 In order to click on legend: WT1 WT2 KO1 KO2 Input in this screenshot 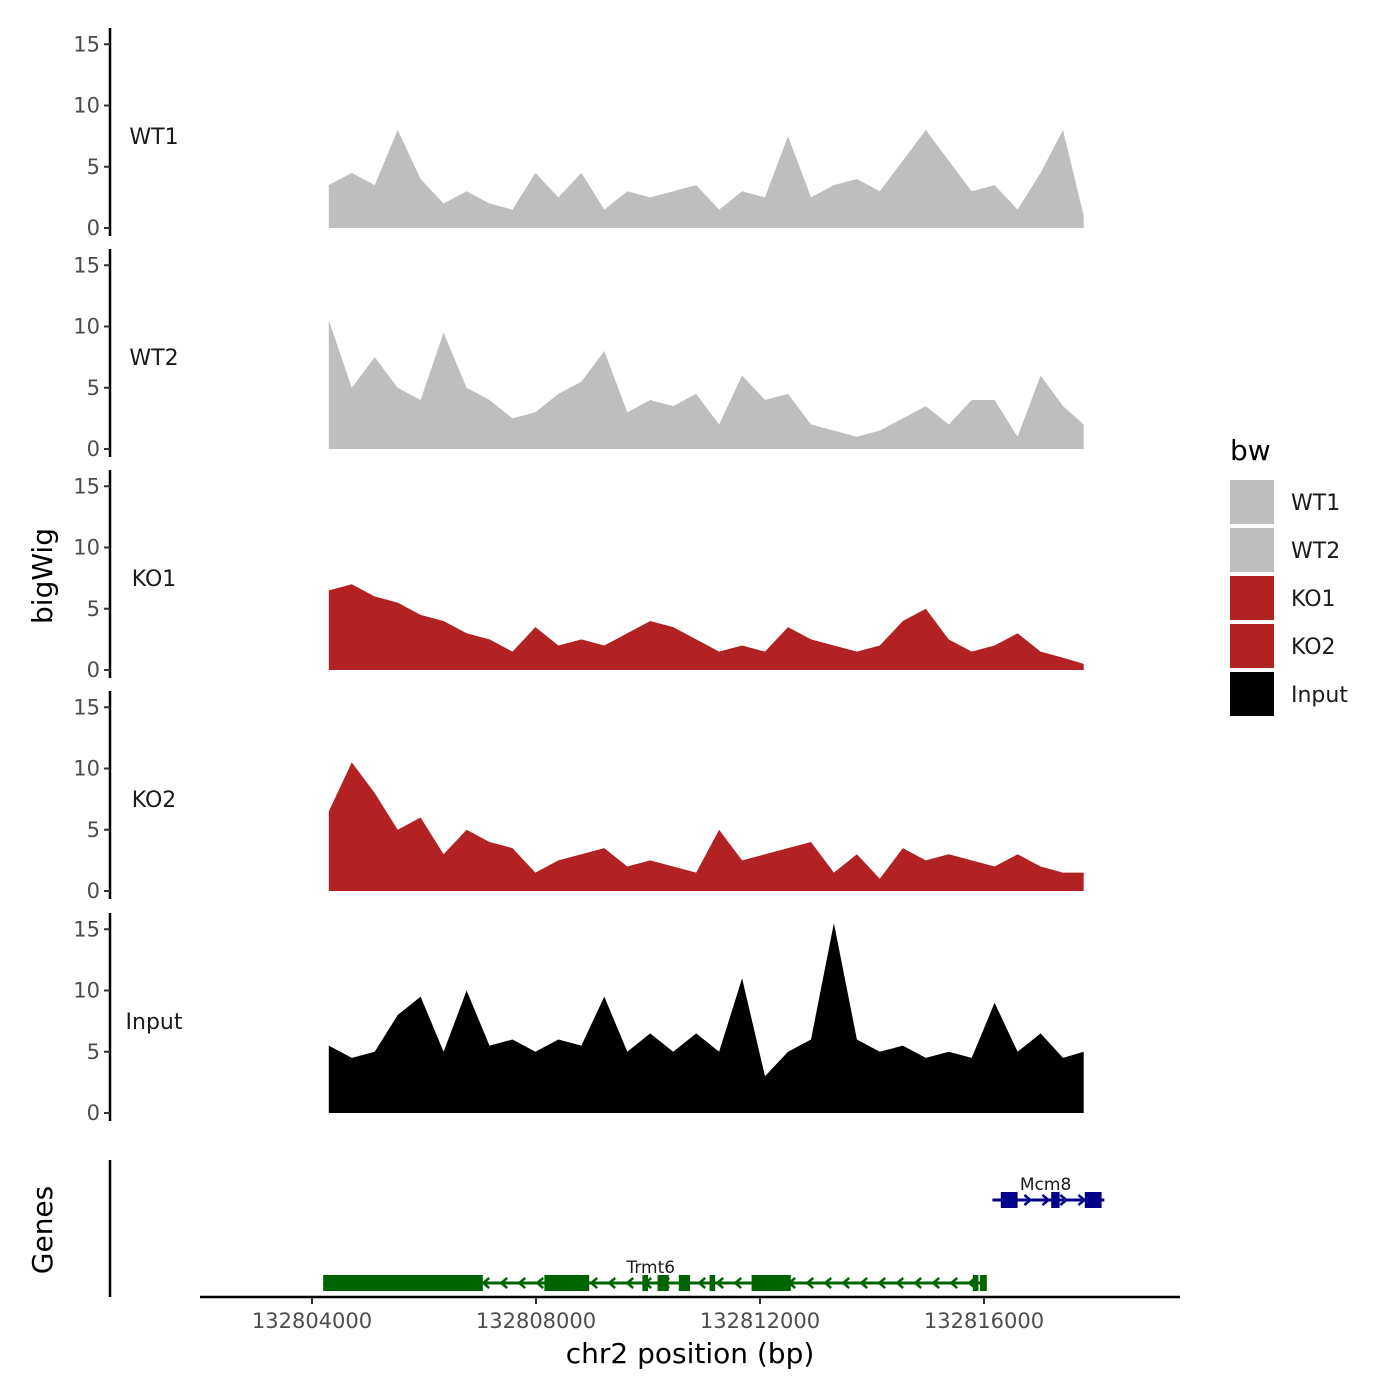, I will do `click(1289, 598)`.